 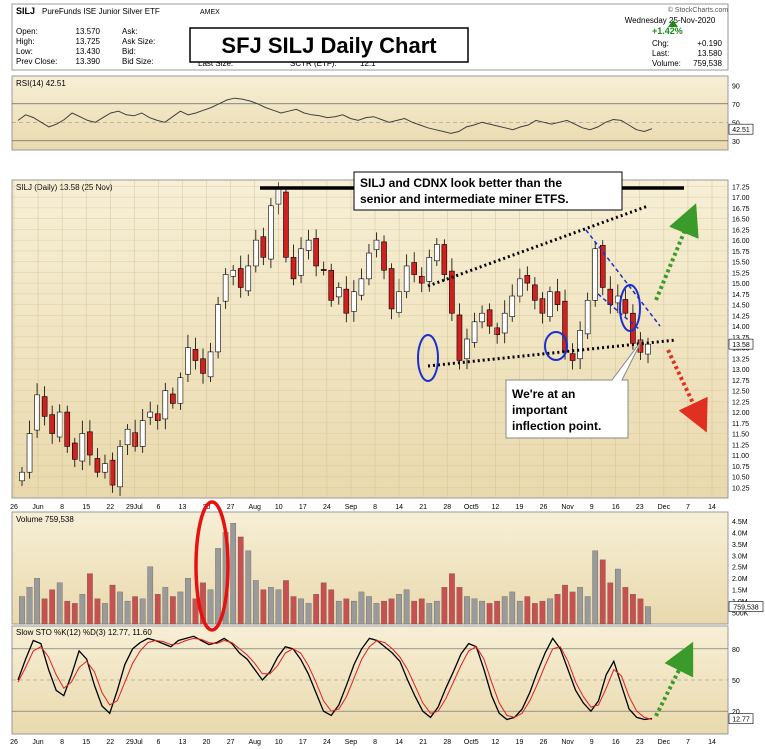 I want to click on header-fields-right: Chg: +0.190 Last: 13.580 Volume: 759,538, so click(x=687, y=53).